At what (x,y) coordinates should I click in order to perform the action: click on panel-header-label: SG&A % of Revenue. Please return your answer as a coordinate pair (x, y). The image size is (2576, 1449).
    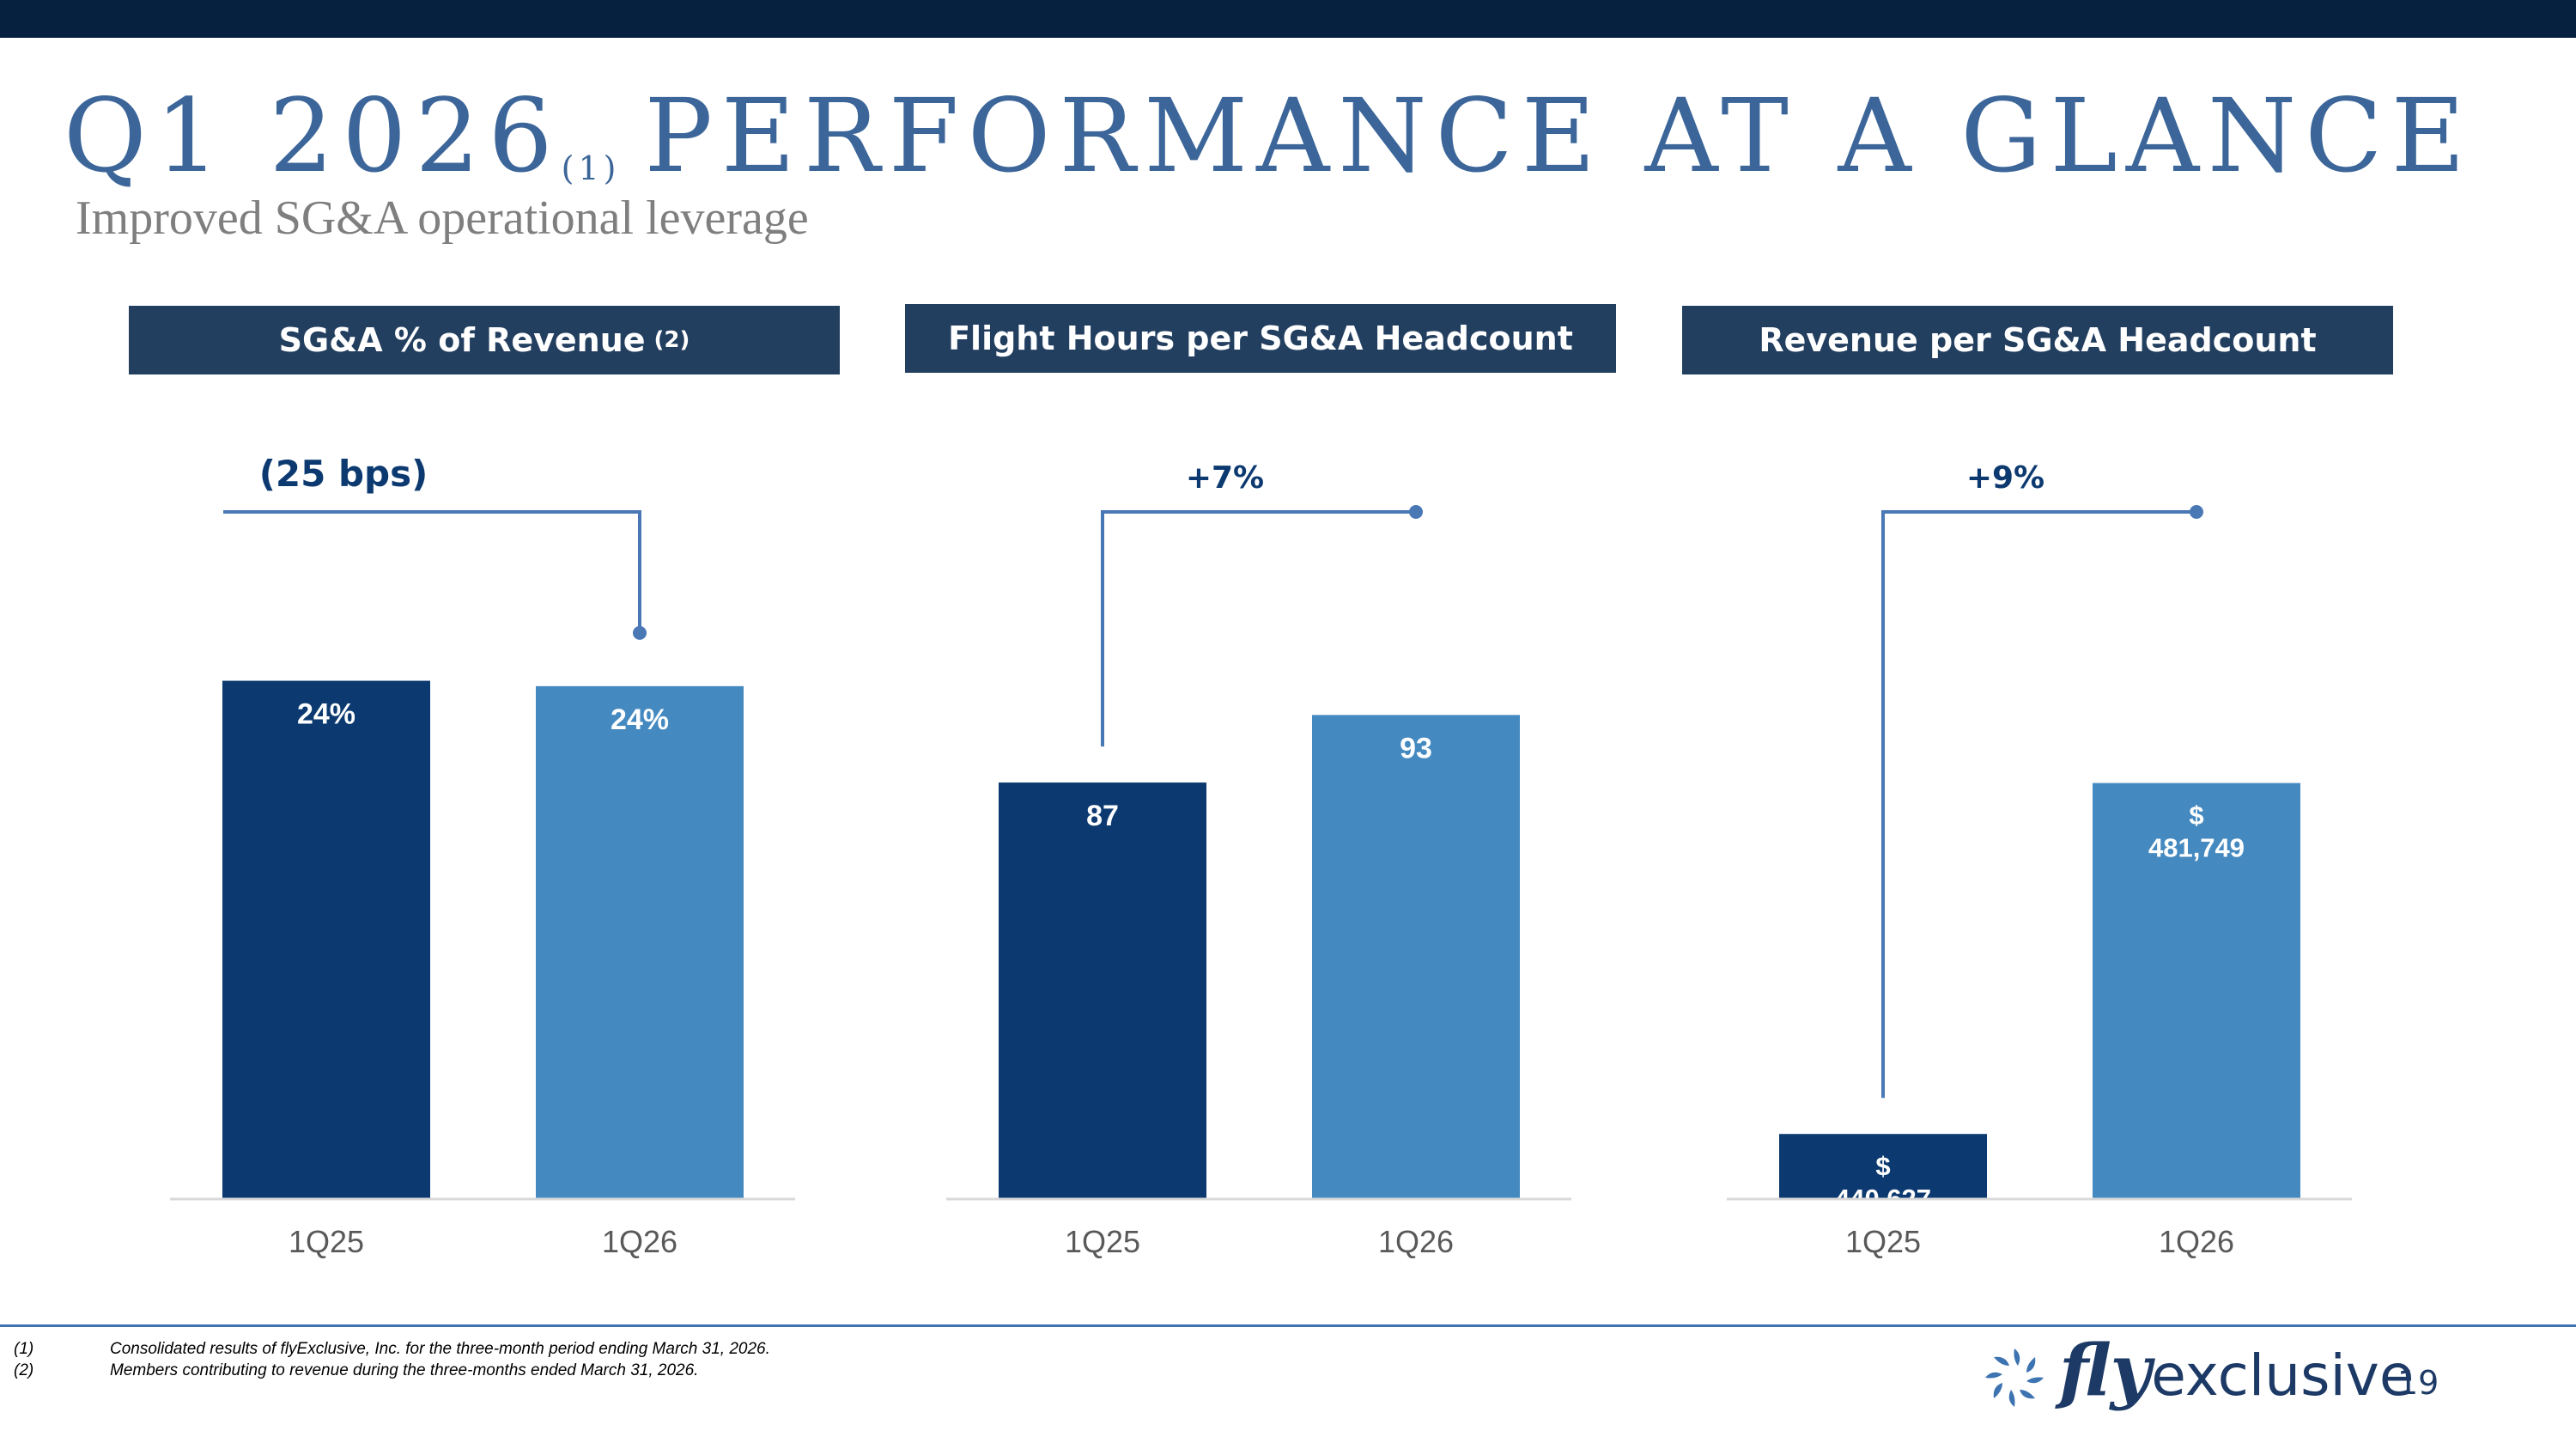
    Looking at the image, I should click on (462, 340).